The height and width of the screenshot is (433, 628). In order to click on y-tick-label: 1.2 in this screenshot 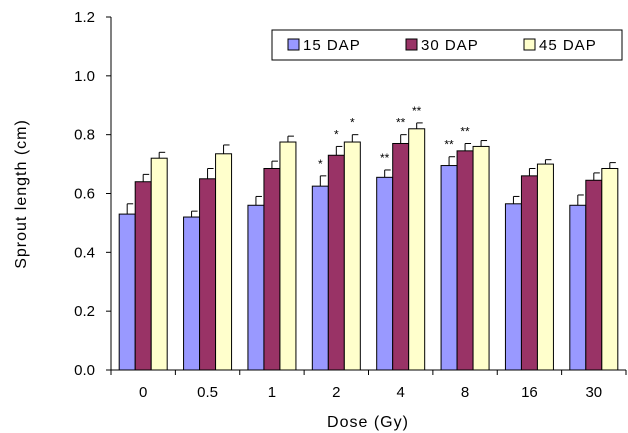, I will do `click(84, 17)`.